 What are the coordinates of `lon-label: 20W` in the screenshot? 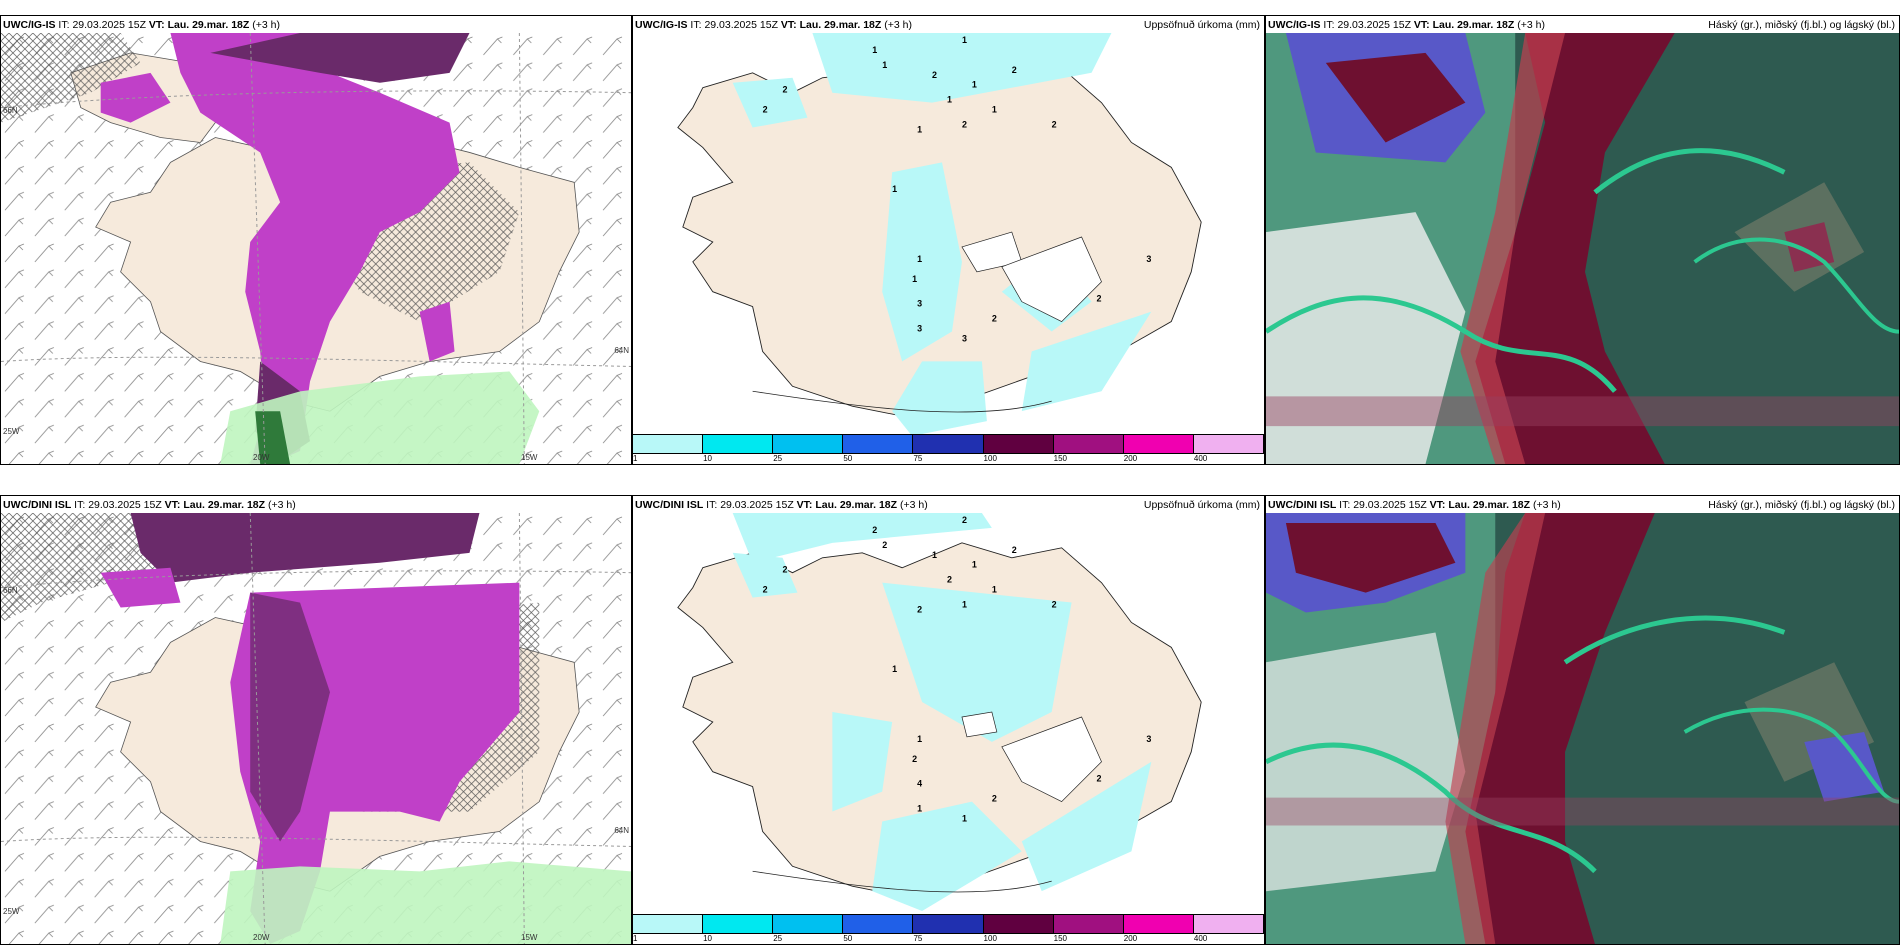 It's located at (261, 457).